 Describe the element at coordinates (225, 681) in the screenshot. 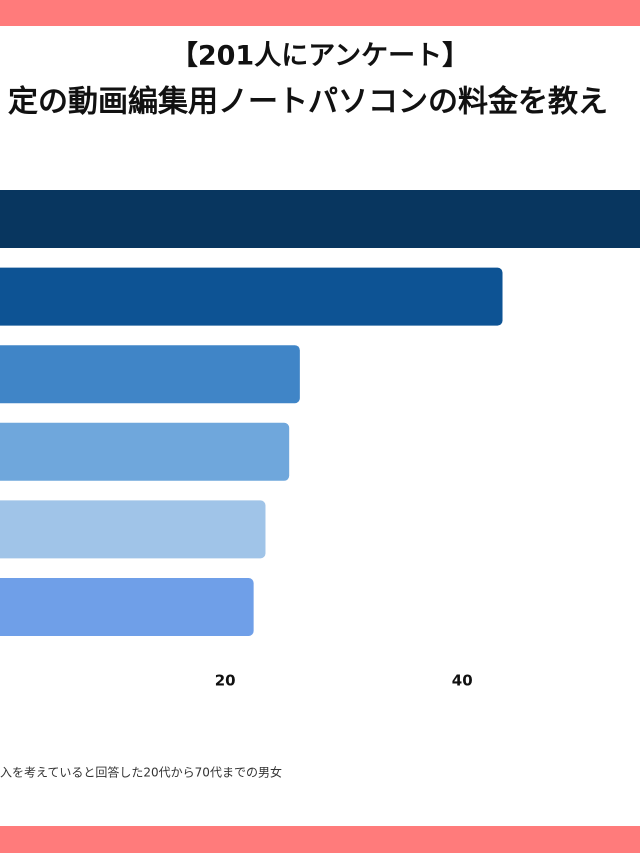

I see `x-tick-label: 20` at that location.